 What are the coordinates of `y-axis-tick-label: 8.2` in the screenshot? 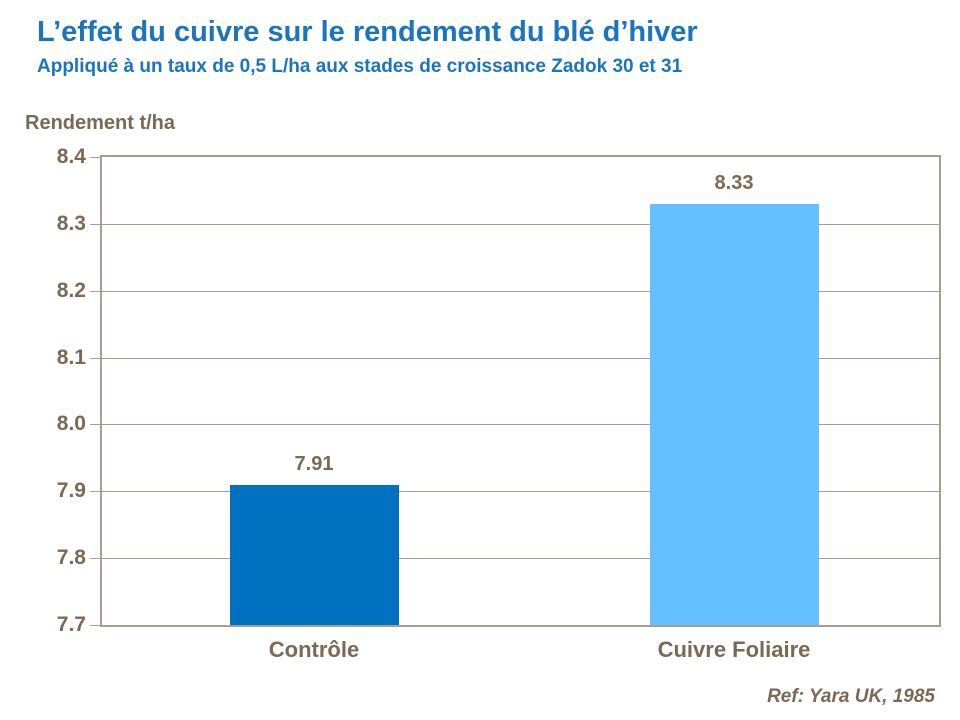 It's located at (71, 290).